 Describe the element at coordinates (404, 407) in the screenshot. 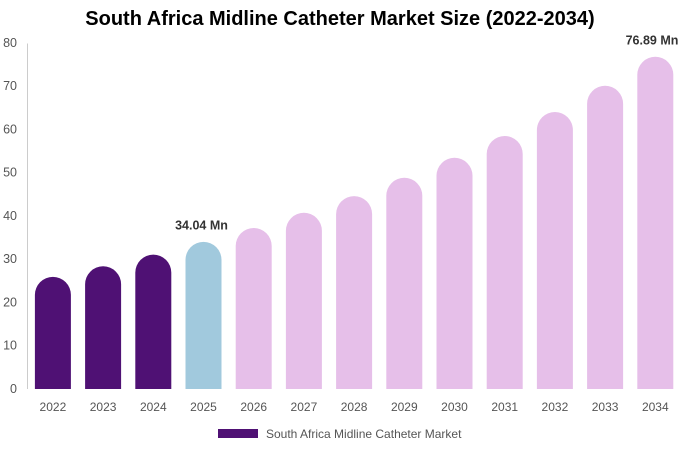

I see `svg-text: 2029` at that location.